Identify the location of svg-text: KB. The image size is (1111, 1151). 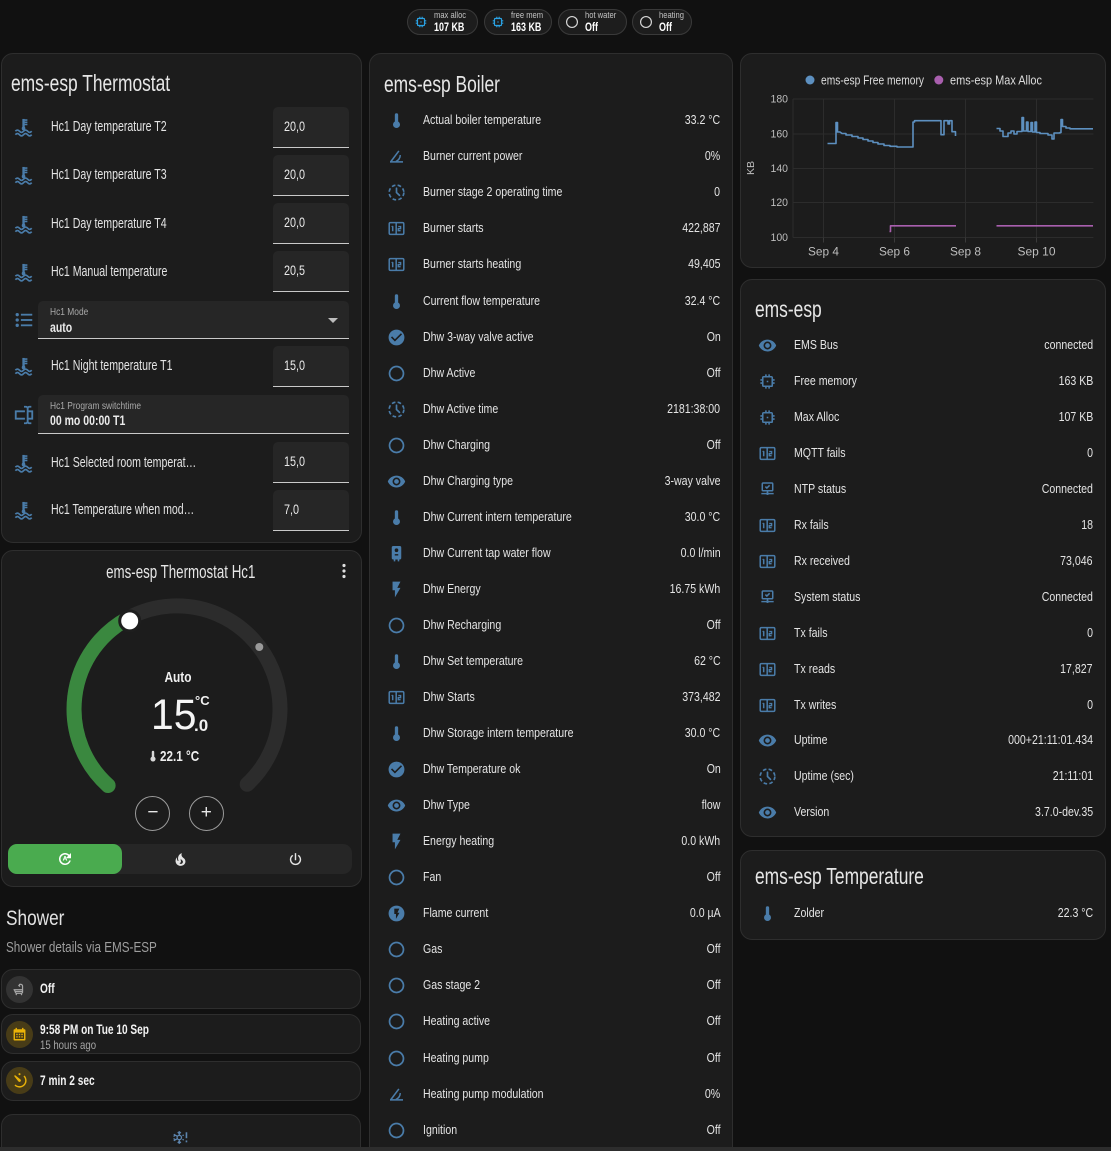
(751, 168).